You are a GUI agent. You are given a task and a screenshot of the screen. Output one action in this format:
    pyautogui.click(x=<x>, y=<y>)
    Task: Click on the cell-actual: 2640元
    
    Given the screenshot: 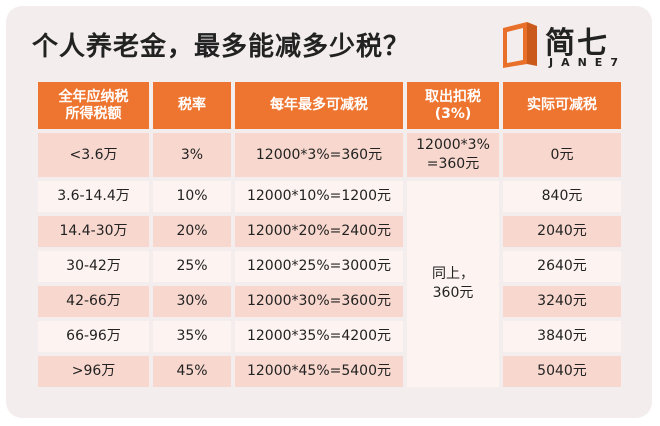 What is the action you would take?
    pyautogui.click(x=562, y=266)
    